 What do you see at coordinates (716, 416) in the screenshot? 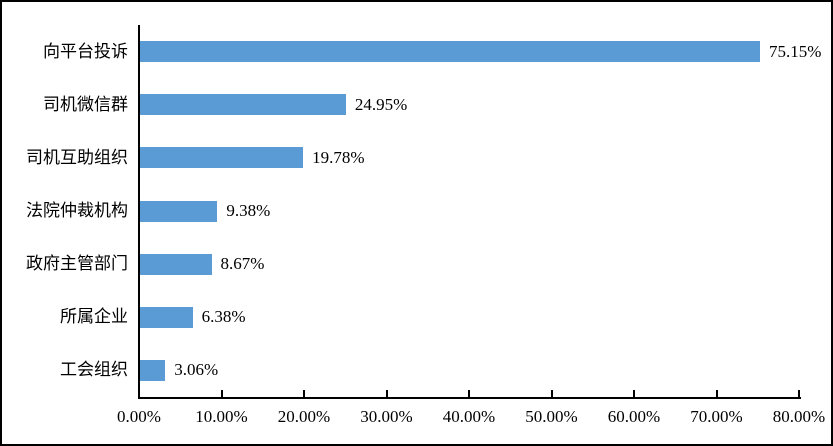
I see `x-axis-tick-label: 70.00%` at bounding box center [716, 416].